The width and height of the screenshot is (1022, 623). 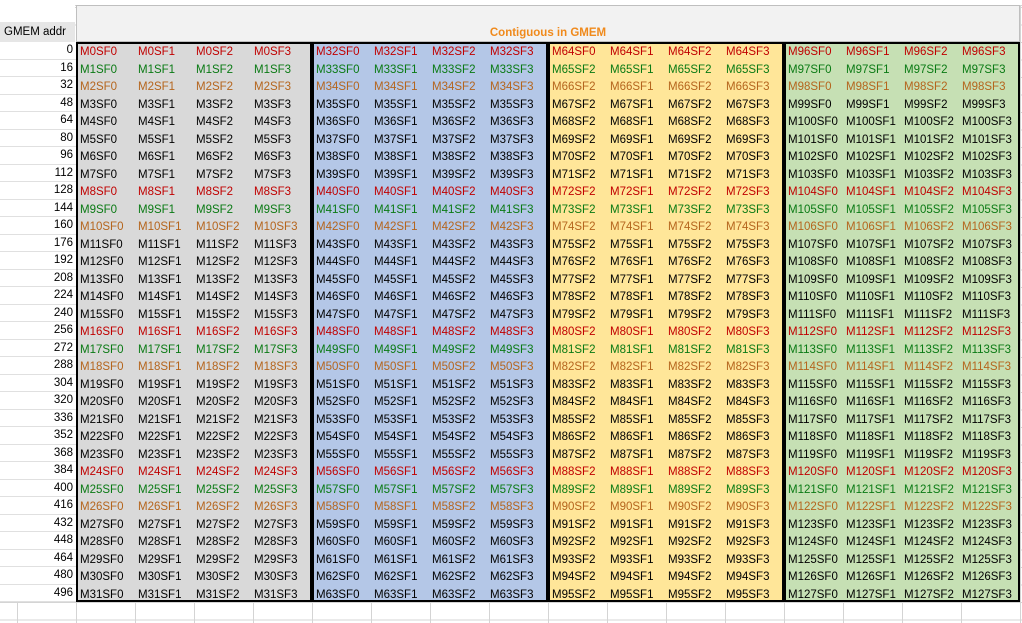 What do you see at coordinates (396, 489) in the screenshot?
I see `table-cell: M57SF1` at bounding box center [396, 489].